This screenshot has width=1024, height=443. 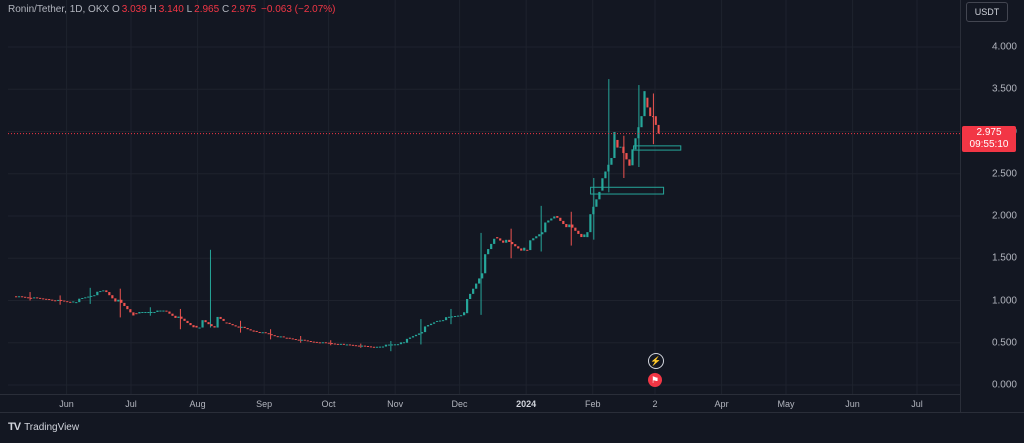 What do you see at coordinates (1004, 300) in the screenshot?
I see `price-tick-label: 1.000` at bounding box center [1004, 300].